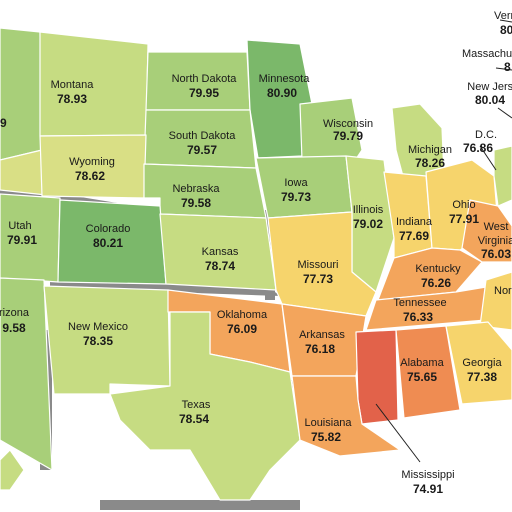 The image size is (512, 512). Describe the element at coordinates (12, 470) in the screenshot. I see `state-hawaii-hint-shape` at that location.